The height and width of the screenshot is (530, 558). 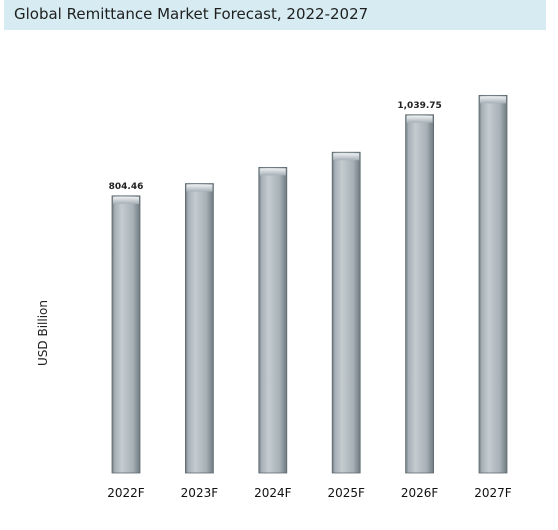 I want to click on bar-2025F, so click(x=346, y=312).